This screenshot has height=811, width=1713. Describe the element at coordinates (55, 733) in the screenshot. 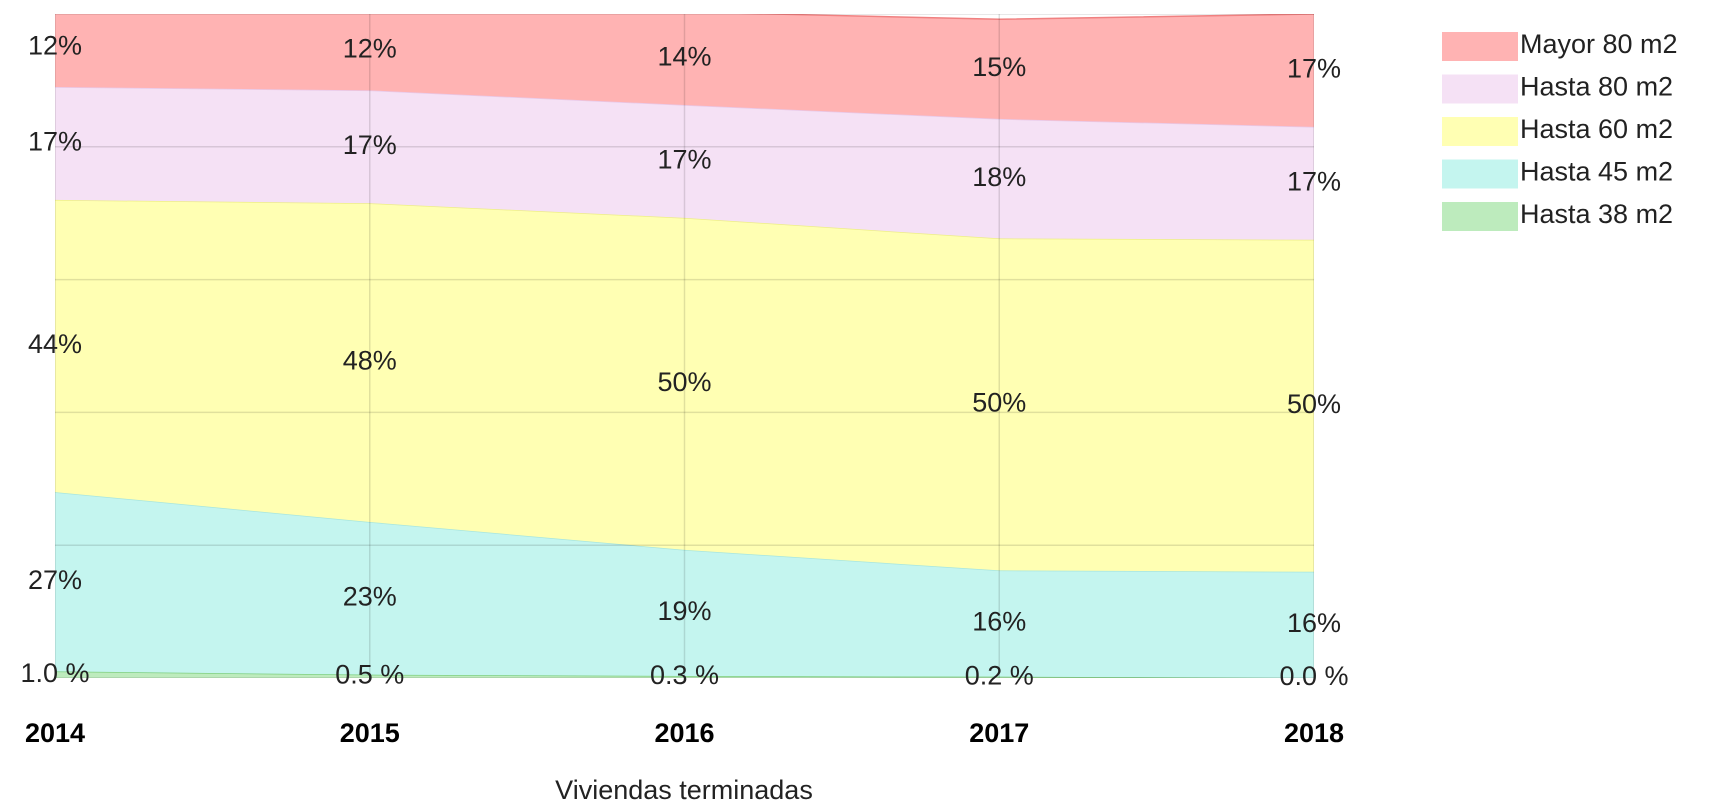

I see `x-tick-label: 2014` at that location.